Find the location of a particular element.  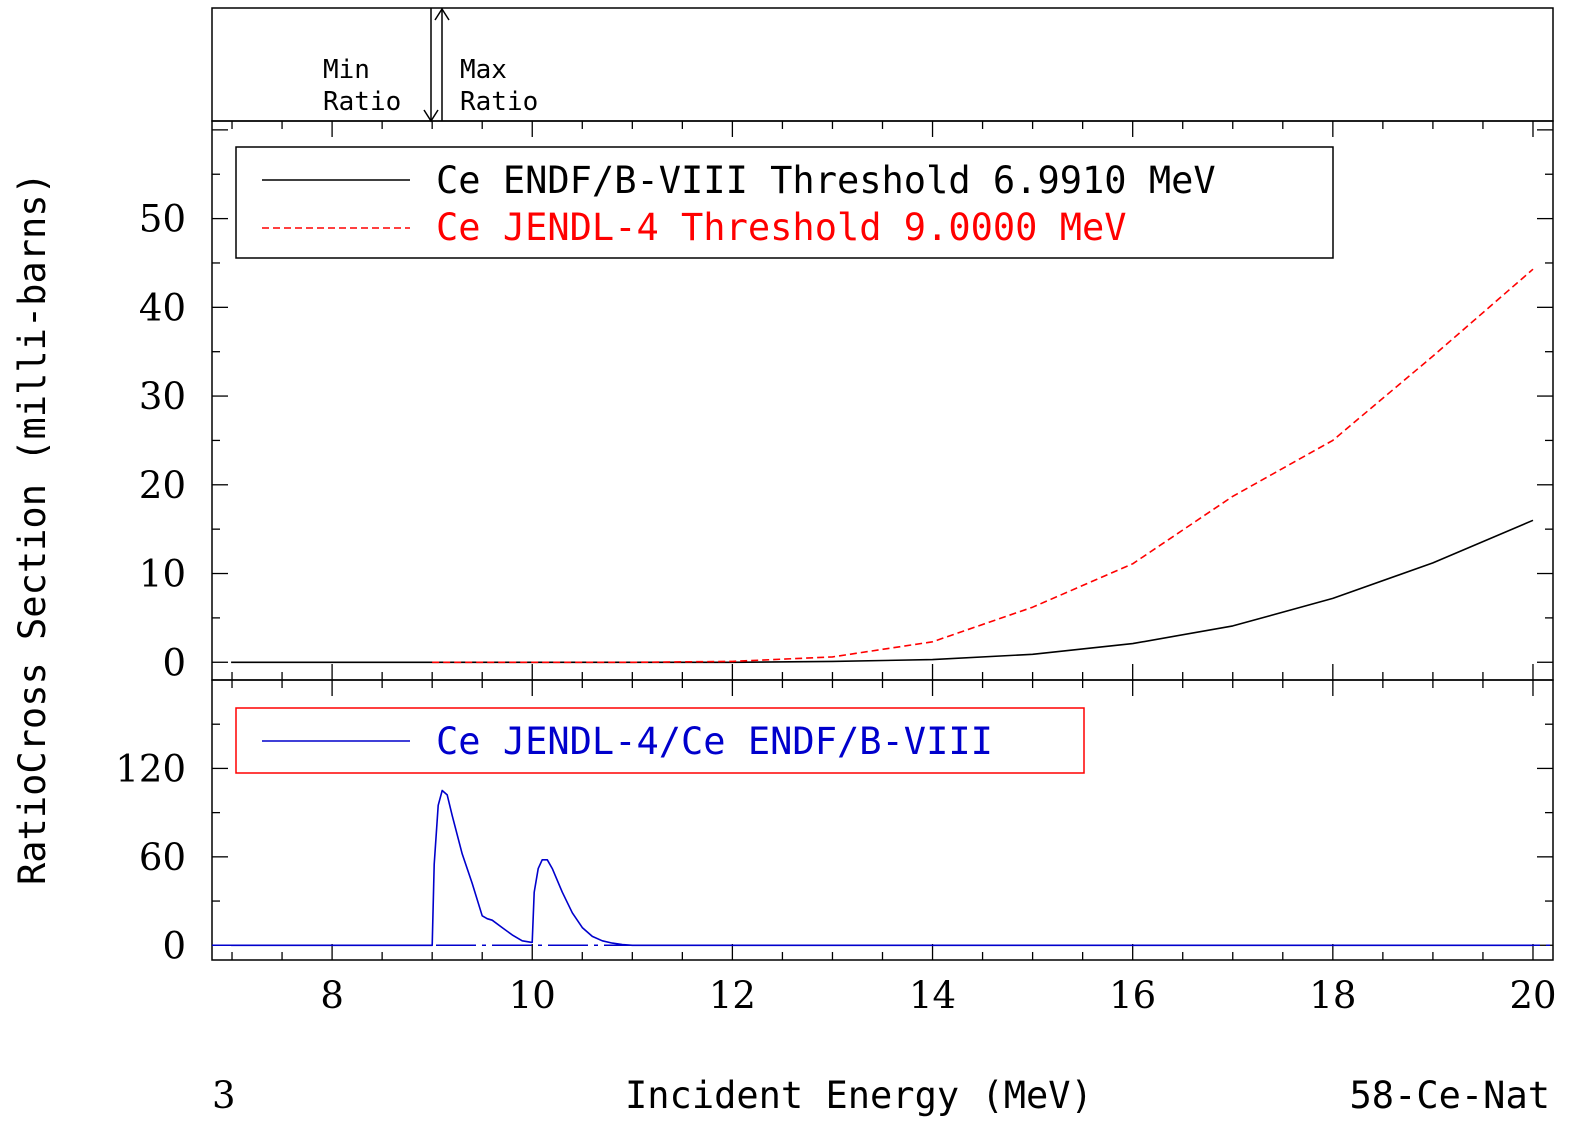

y-tick-label-cs: 20 is located at coordinates (162, 485).